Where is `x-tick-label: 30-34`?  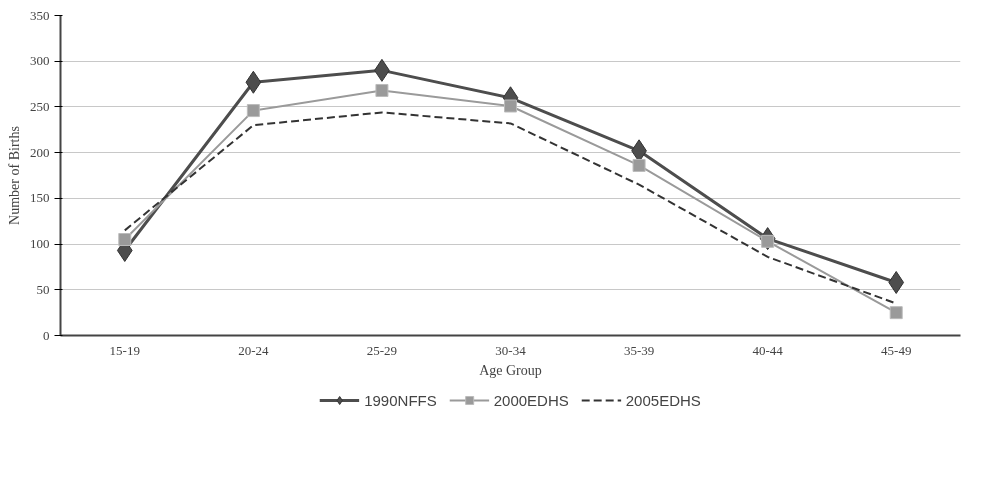
x-tick-label: 30-34 is located at coordinates (511, 350).